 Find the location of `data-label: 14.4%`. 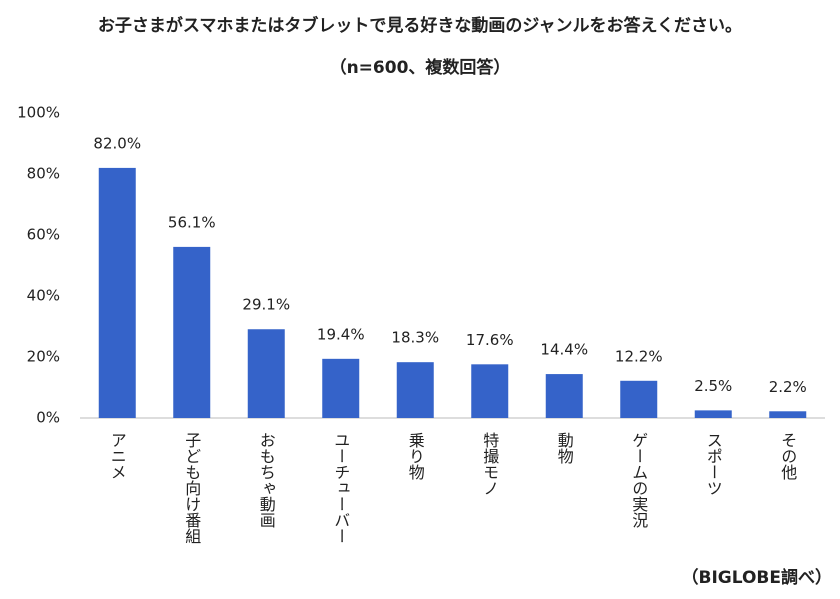

data-label: 14.4% is located at coordinates (564, 350).